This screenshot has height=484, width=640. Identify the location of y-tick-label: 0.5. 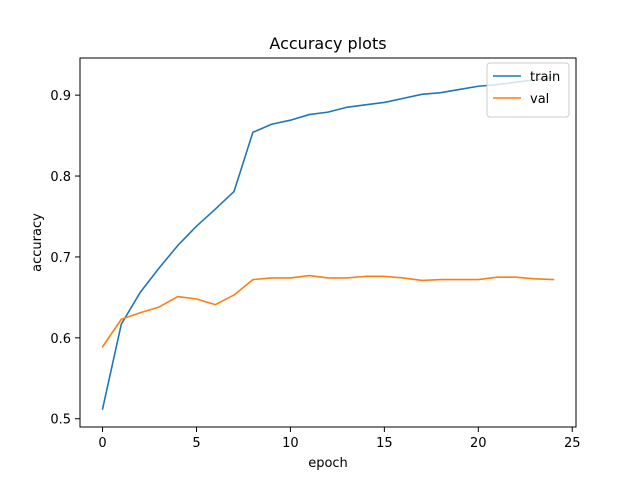
(60, 420).